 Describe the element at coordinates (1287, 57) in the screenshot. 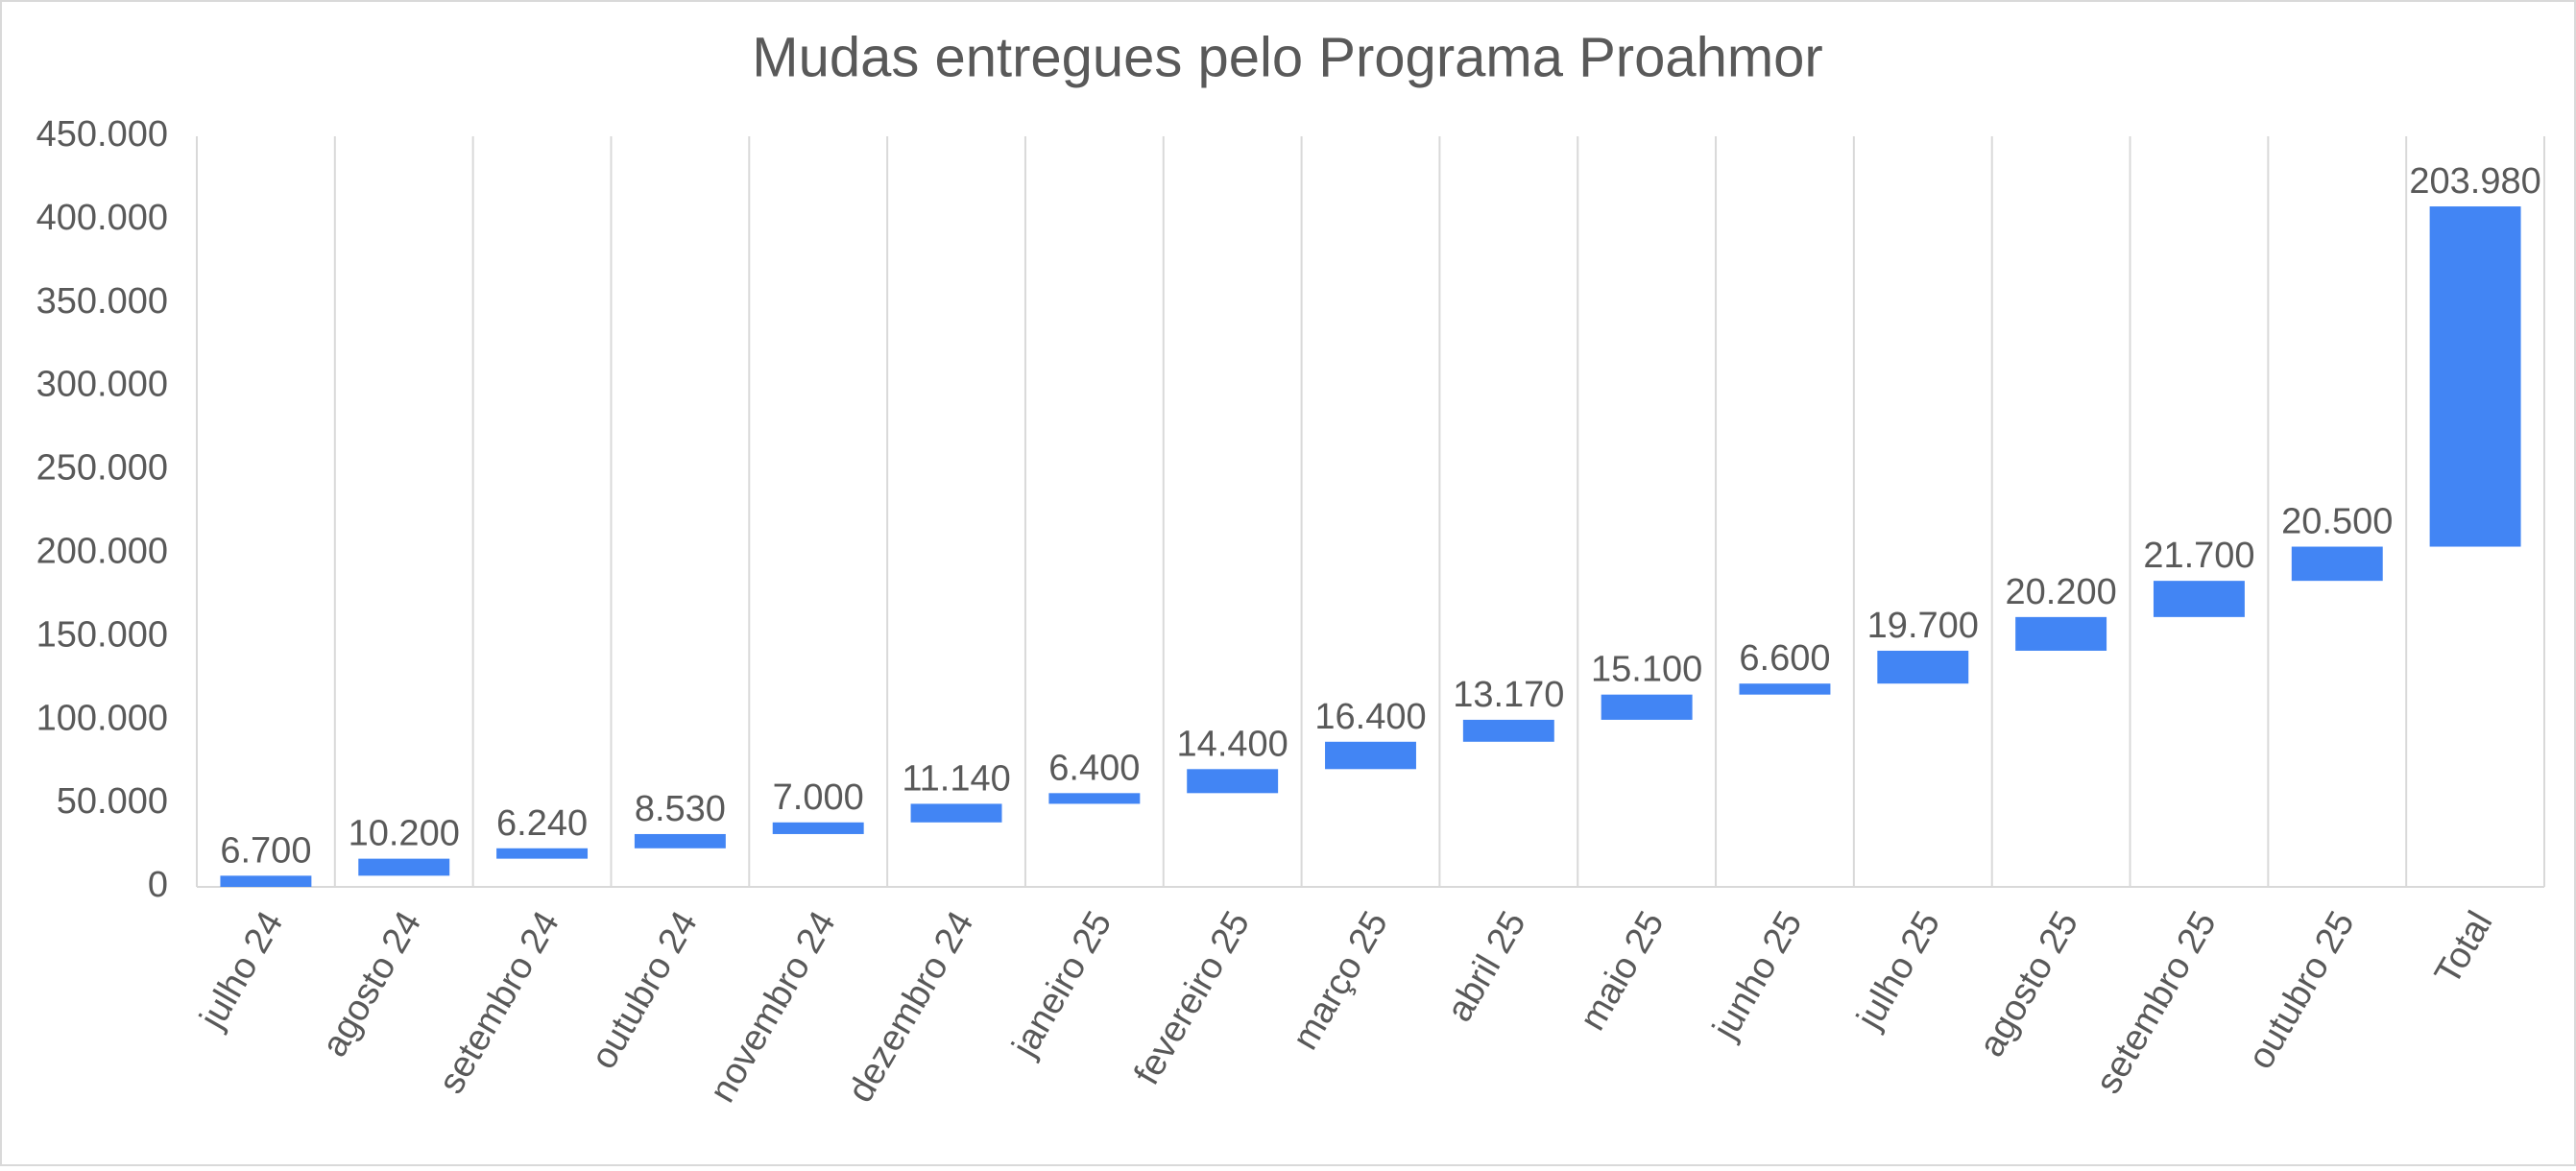

I see `chart-title: Mudas entregues pelo Programa Proahmor` at that location.